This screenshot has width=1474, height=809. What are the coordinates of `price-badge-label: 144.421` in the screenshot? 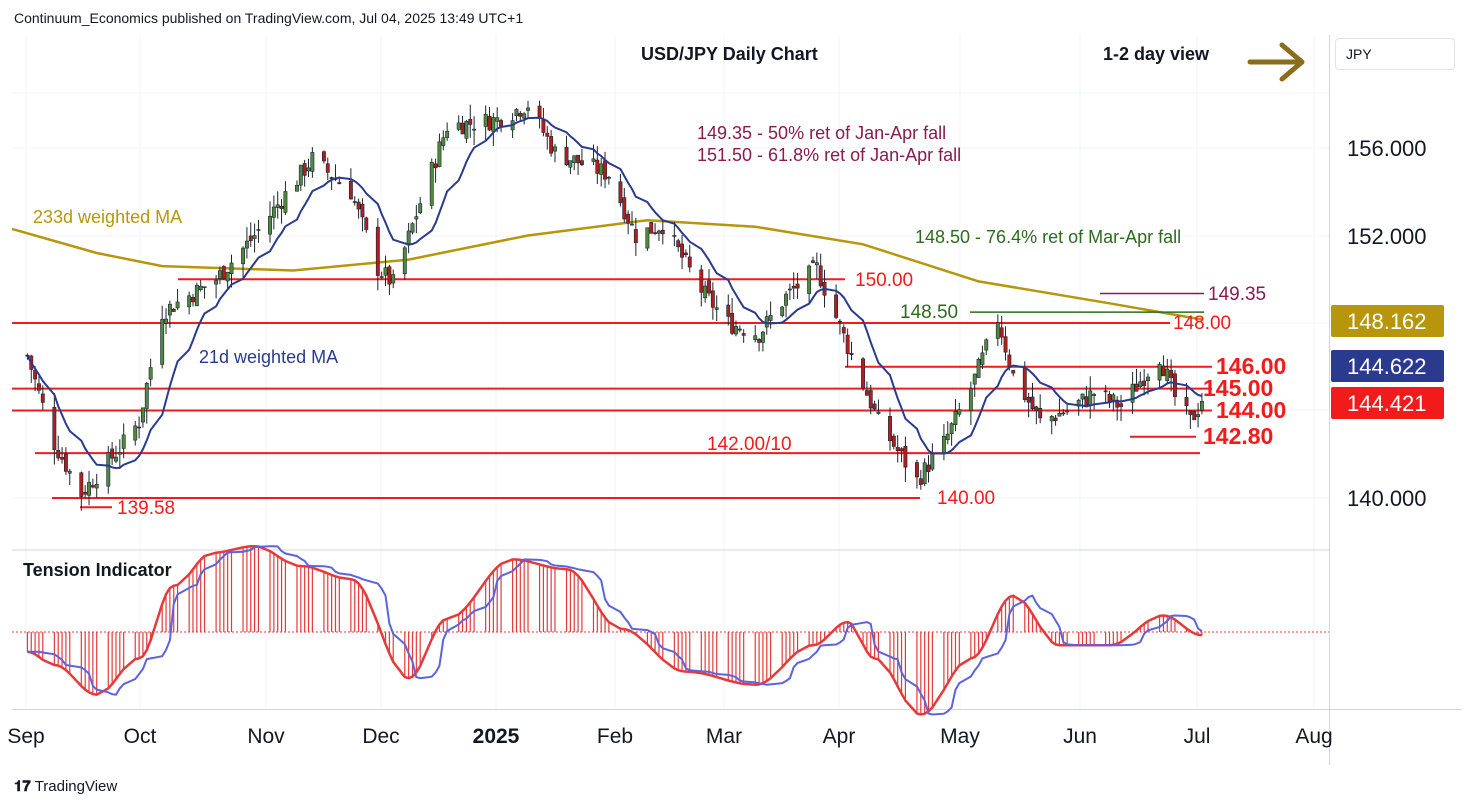 It's located at (1387, 403).